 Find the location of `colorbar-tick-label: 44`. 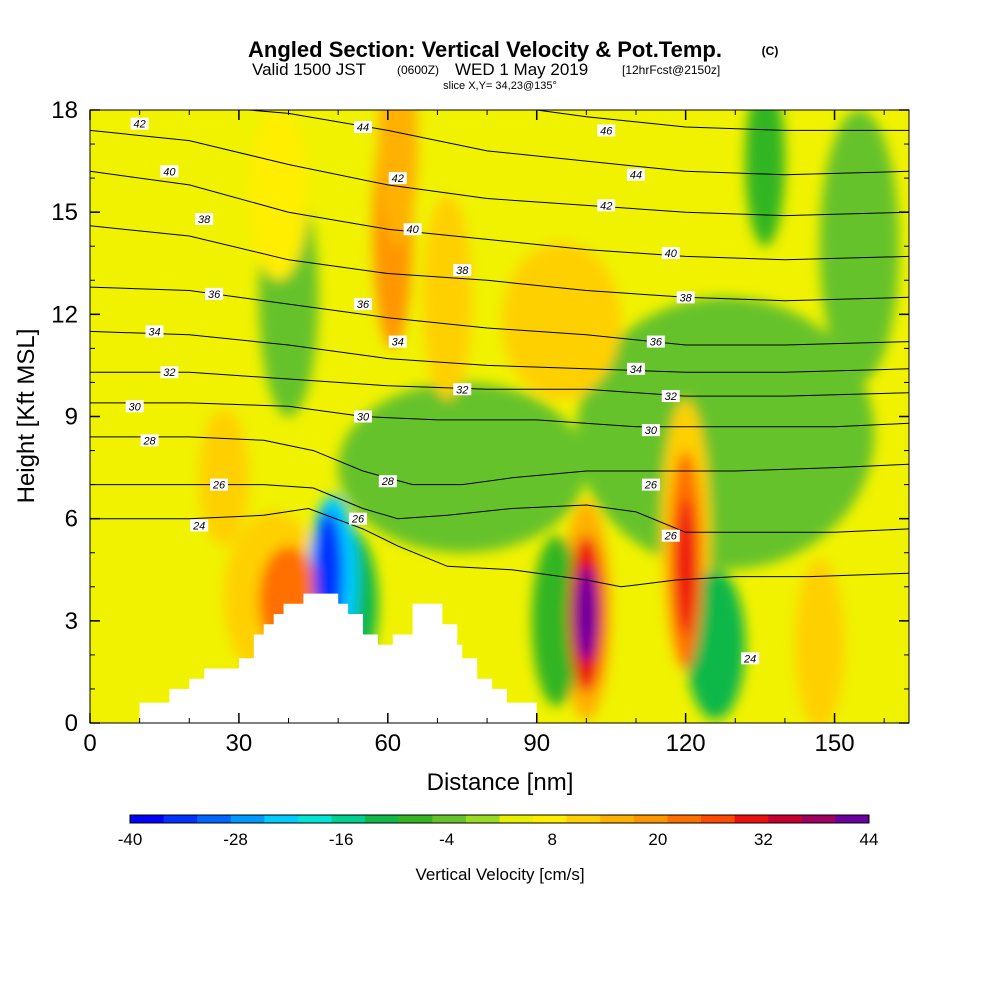

colorbar-tick-label: 44 is located at coordinates (869, 839).